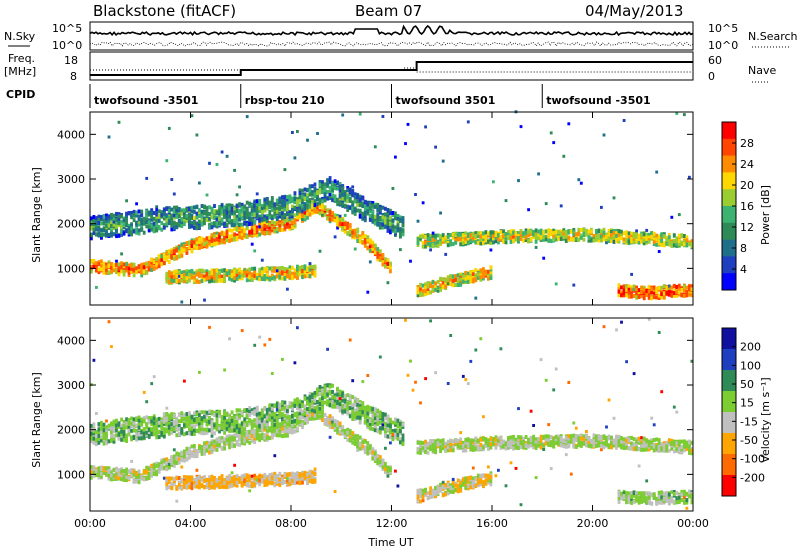 Image resolution: width=800 pixels, height=554 pixels. Describe the element at coordinates (146, 100) in the screenshot. I see `cpid-segment-label: twofsound -3501` at that location.